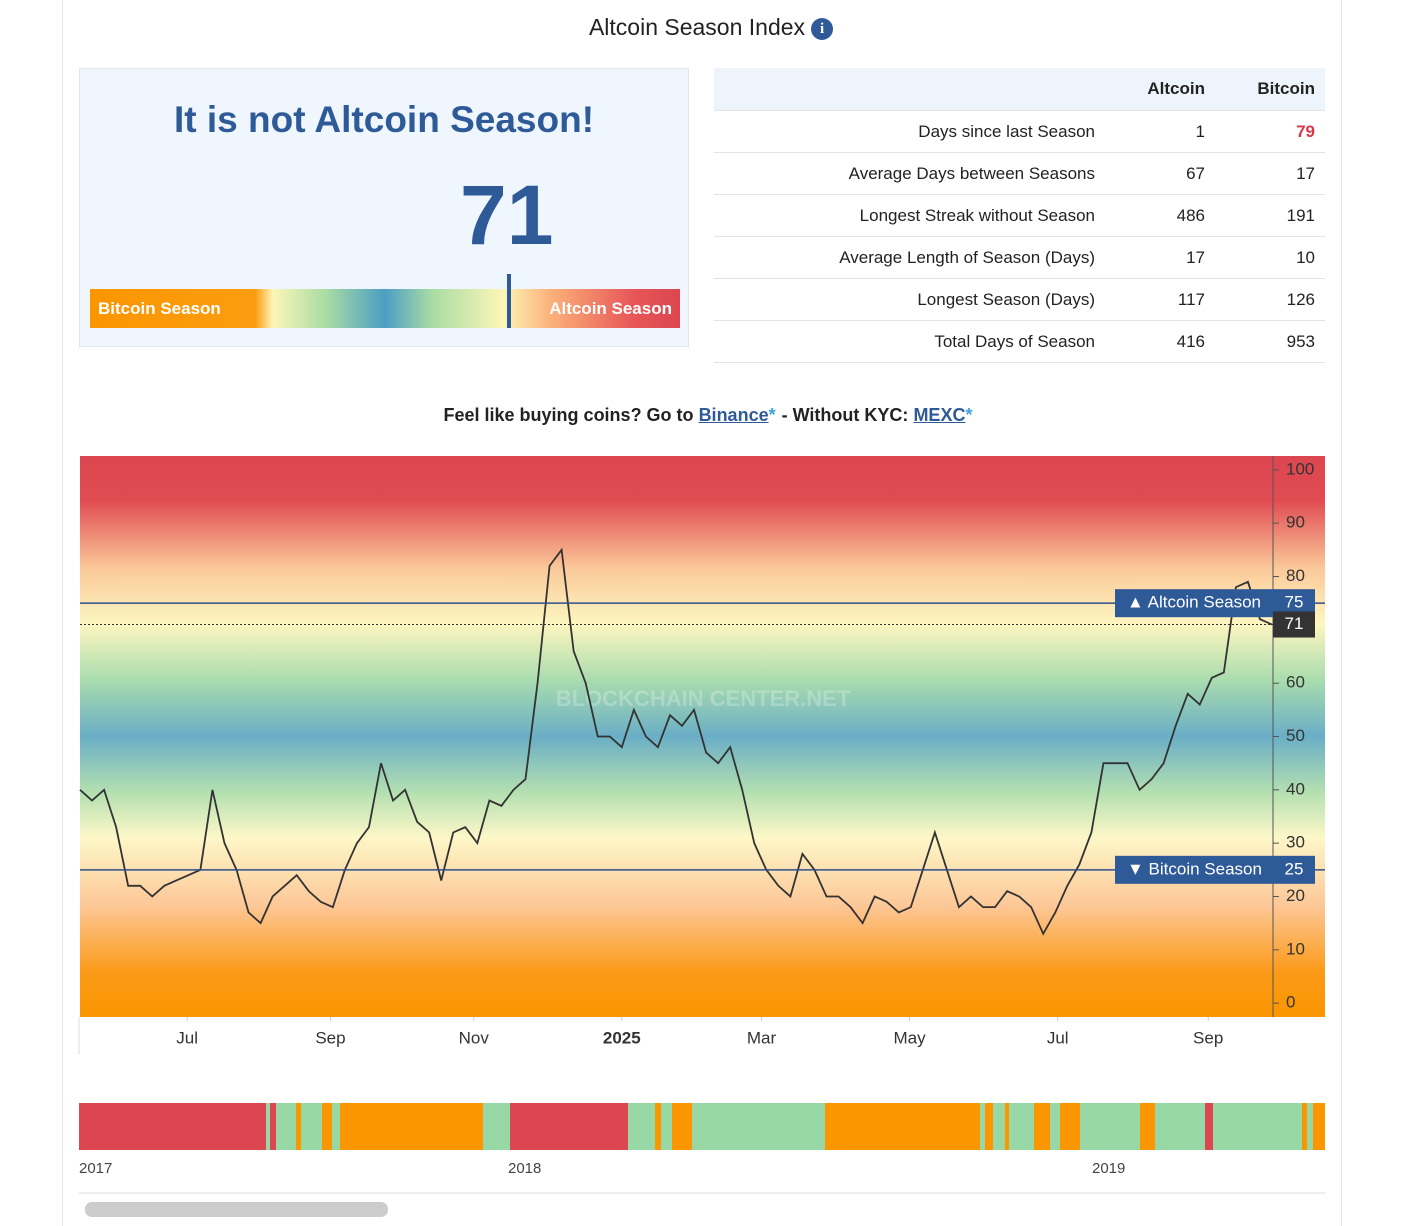  I want to click on gauge-right-label: Altcoin Season, so click(610, 308).